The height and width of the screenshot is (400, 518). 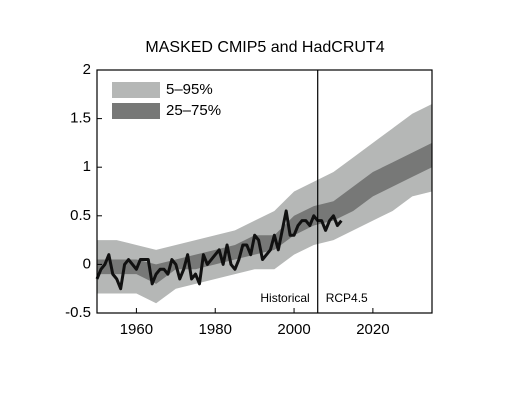 What do you see at coordinates (136, 329) in the screenshot?
I see `x-tick-label: 1960` at bounding box center [136, 329].